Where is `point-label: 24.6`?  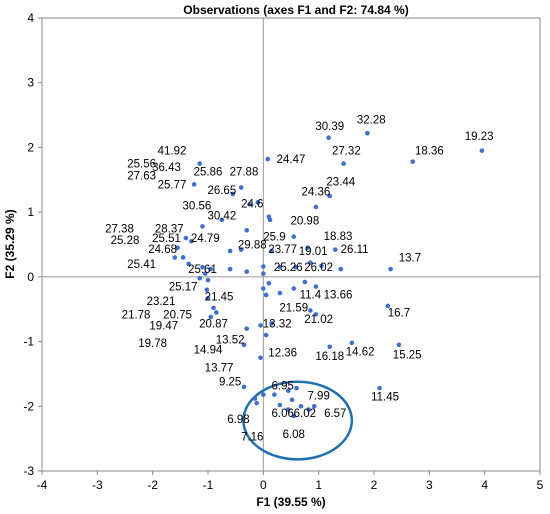
point-label: 24.6 is located at coordinates (252, 205).